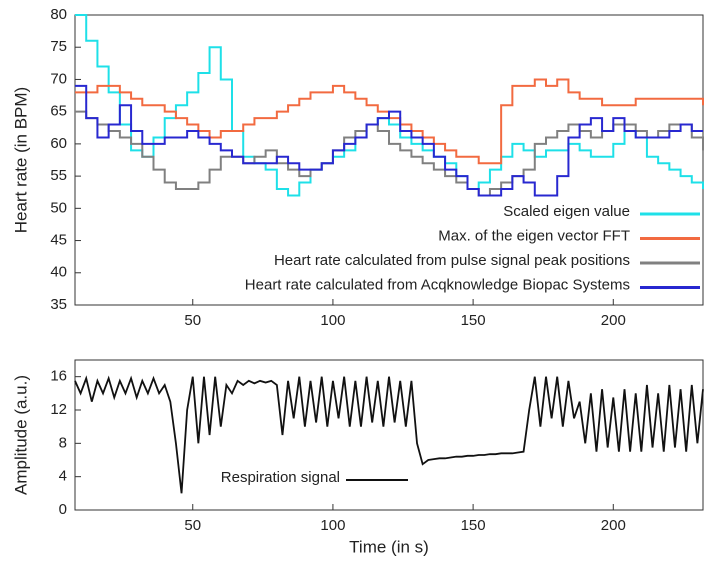 The height and width of the screenshot is (563, 706). Describe the element at coordinates (58, 304) in the screenshot. I see `y-tick-label: 35` at that location.